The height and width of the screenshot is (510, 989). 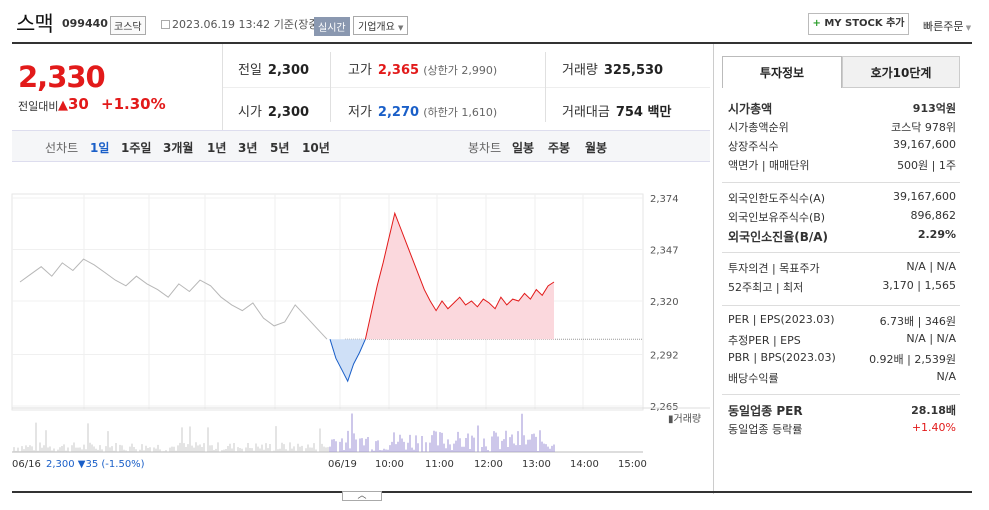 I want to click on trade-amount: 거래대금 754 백만, so click(x=616, y=110).